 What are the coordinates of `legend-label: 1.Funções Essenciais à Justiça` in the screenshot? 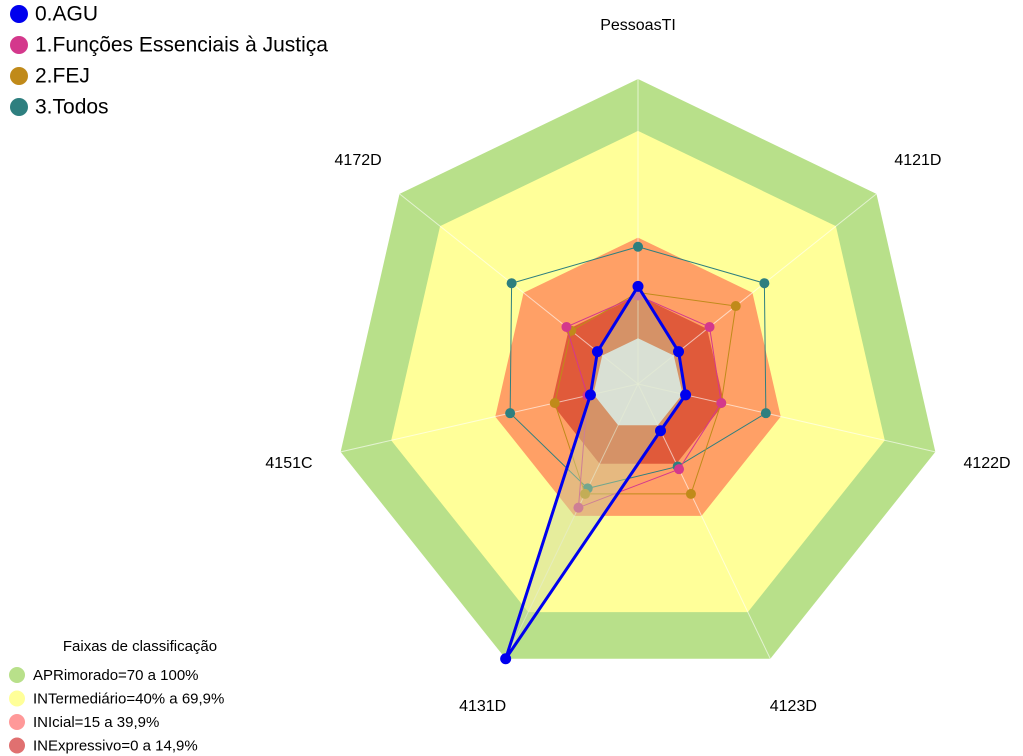 It's located at (181, 45).